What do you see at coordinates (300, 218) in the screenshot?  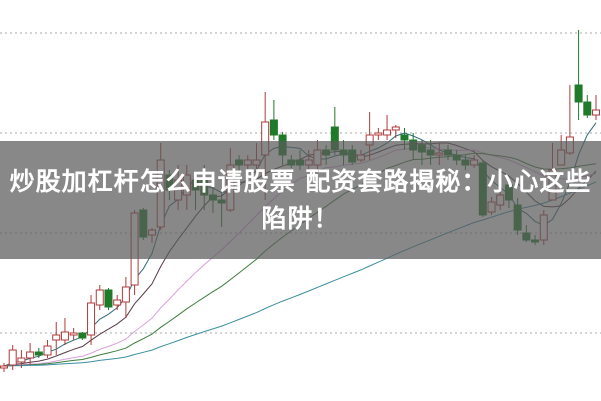 I see `headline-line-2: 陷阱！` at bounding box center [300, 218].